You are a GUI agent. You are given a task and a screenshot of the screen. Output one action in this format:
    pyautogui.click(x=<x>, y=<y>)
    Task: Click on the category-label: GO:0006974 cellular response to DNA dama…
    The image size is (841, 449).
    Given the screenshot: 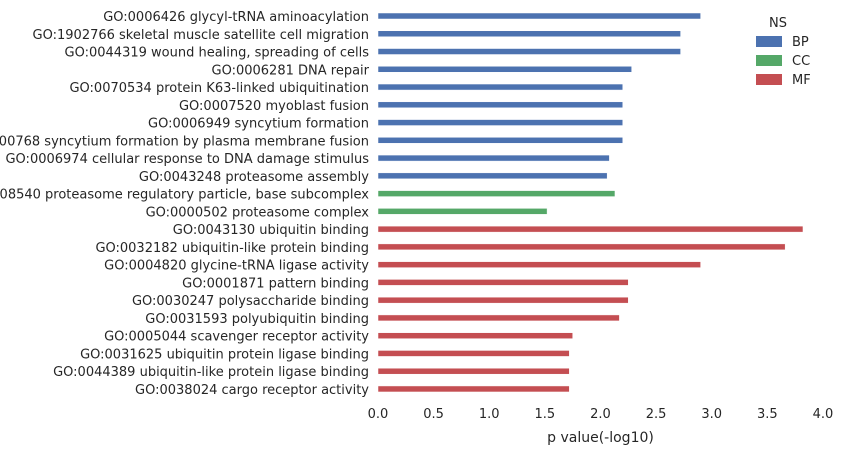 What is the action you would take?
    pyautogui.click(x=187, y=159)
    